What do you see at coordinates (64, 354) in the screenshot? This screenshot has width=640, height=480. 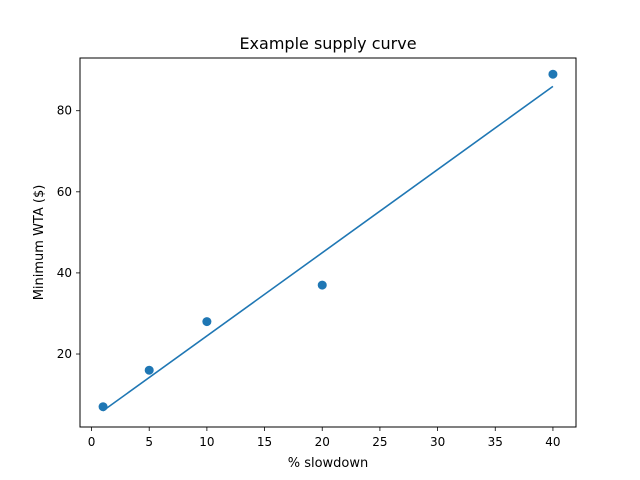 I see `y-tick-label: 20` at bounding box center [64, 354].